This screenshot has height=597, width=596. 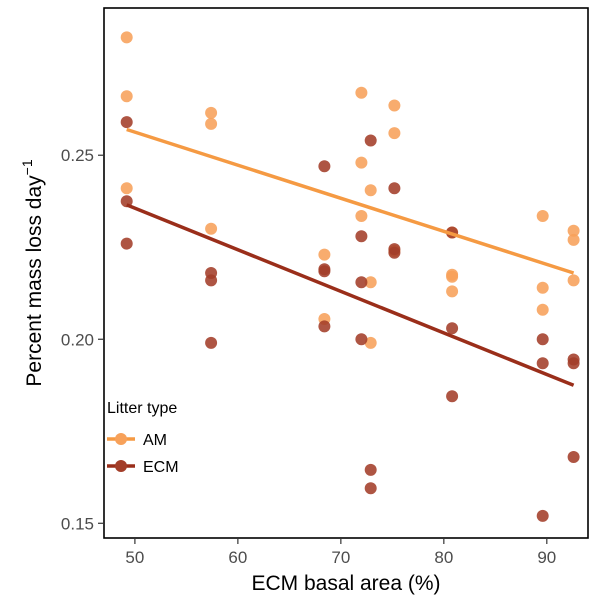 I want to click on y-axis-title-main: Percent mass loss day, so click(x=34, y=281).